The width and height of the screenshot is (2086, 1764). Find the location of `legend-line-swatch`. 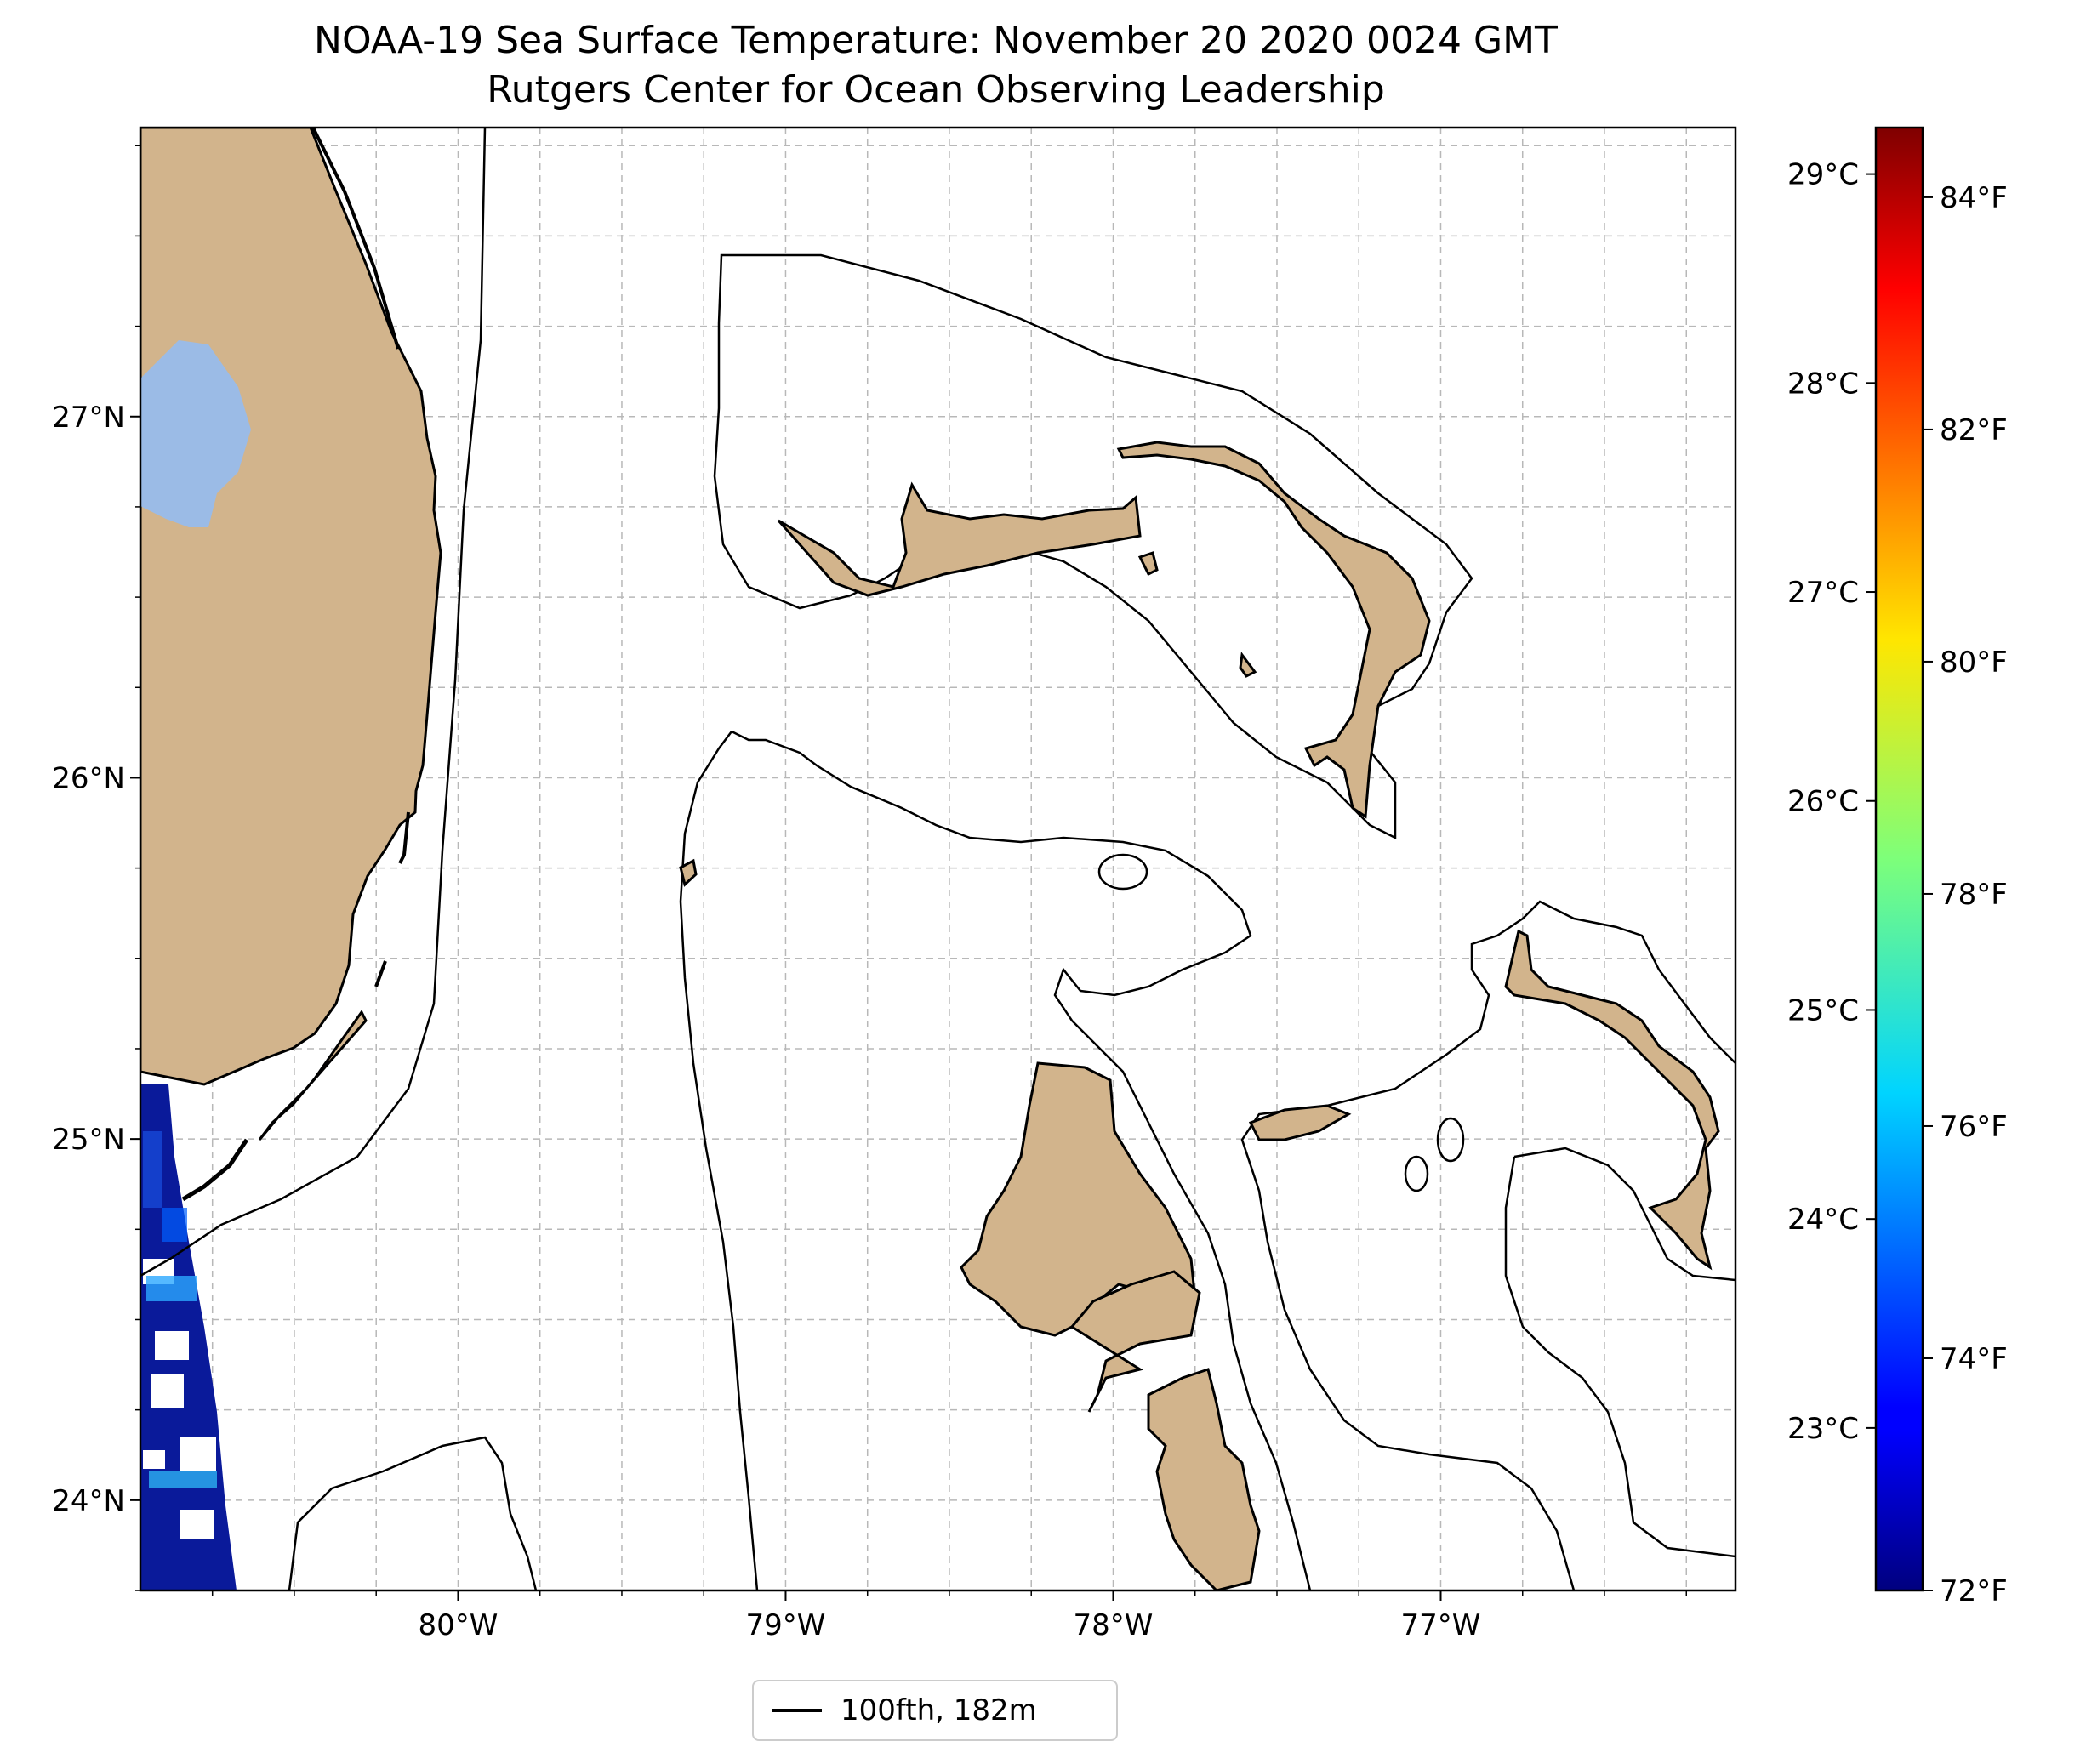

legend-line-swatch is located at coordinates (797, 1710).